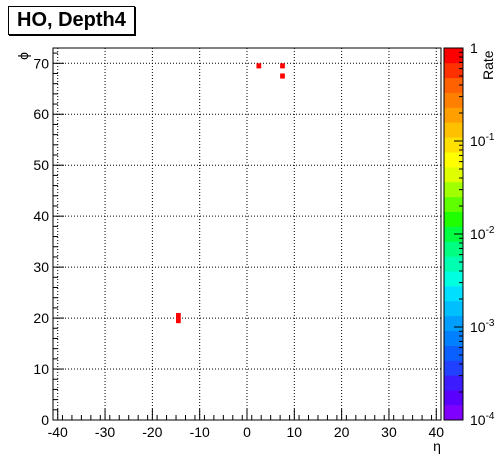 The width and height of the screenshot is (496, 472). Describe the element at coordinates (41, 216) in the screenshot. I see `y-tick-label: 40` at that location.